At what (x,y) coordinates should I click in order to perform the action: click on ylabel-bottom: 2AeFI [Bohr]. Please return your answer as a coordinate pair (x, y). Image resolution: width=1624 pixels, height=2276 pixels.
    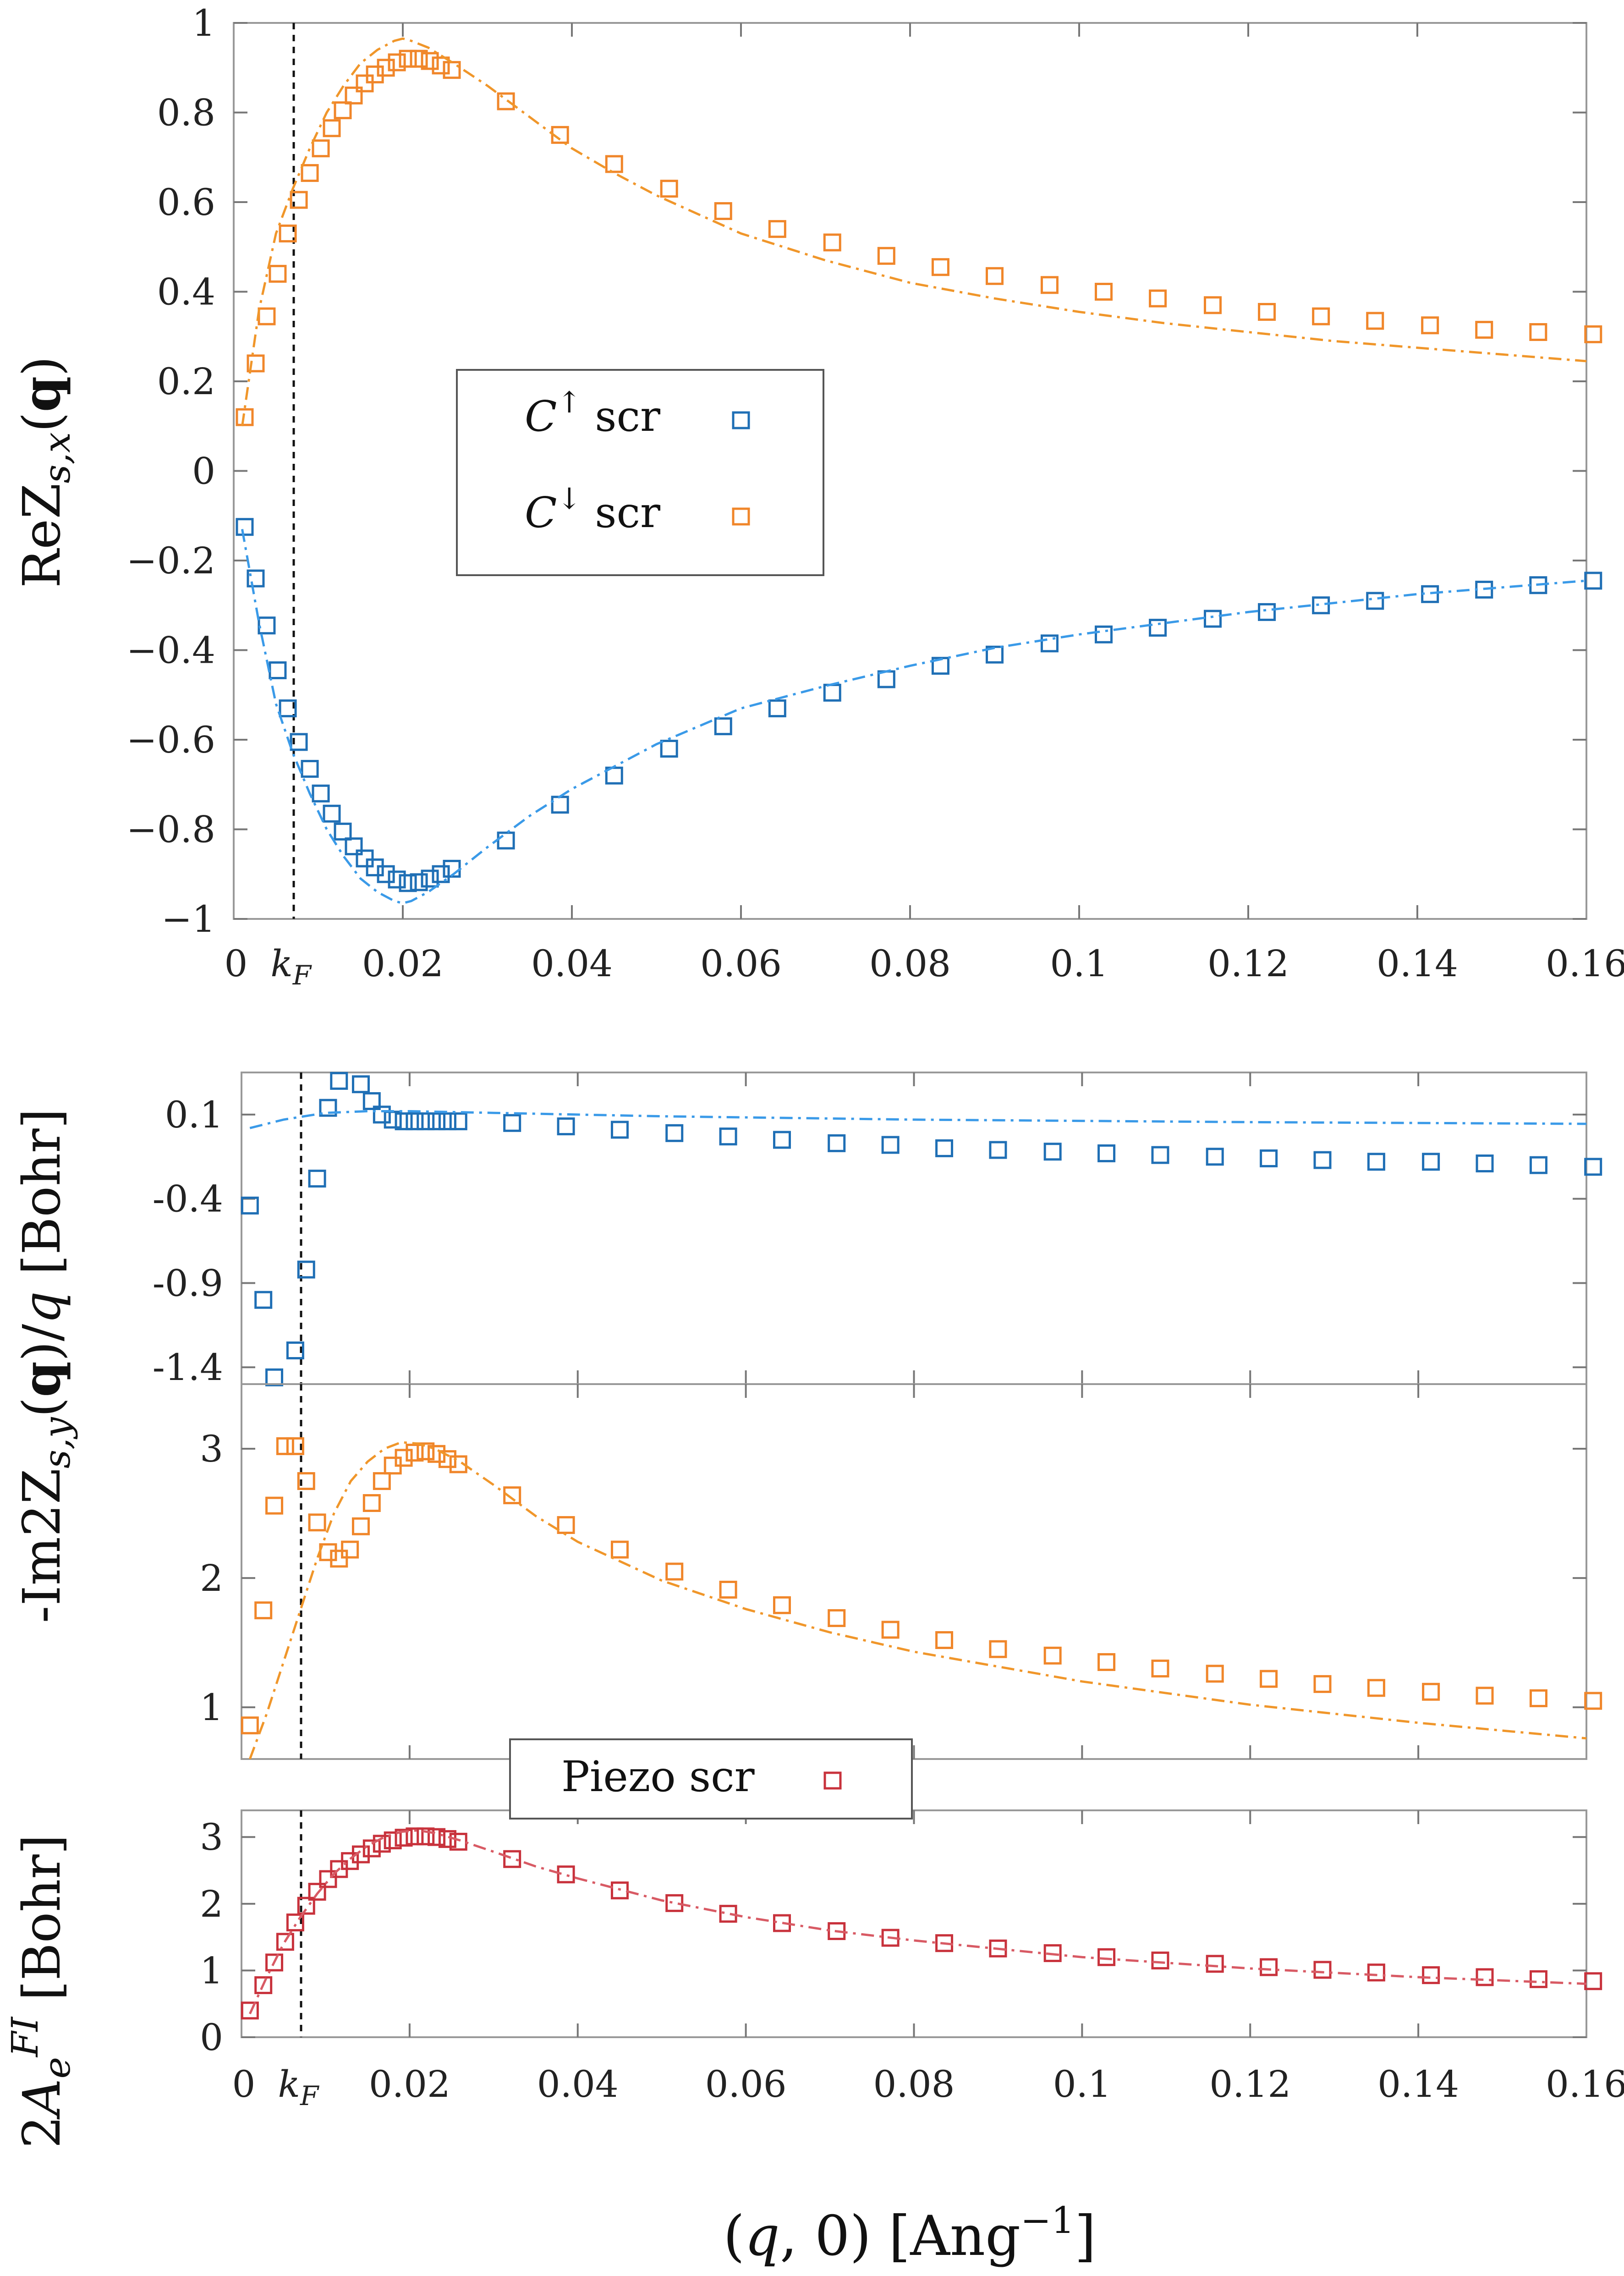
    Looking at the image, I should click on (41, 1991).